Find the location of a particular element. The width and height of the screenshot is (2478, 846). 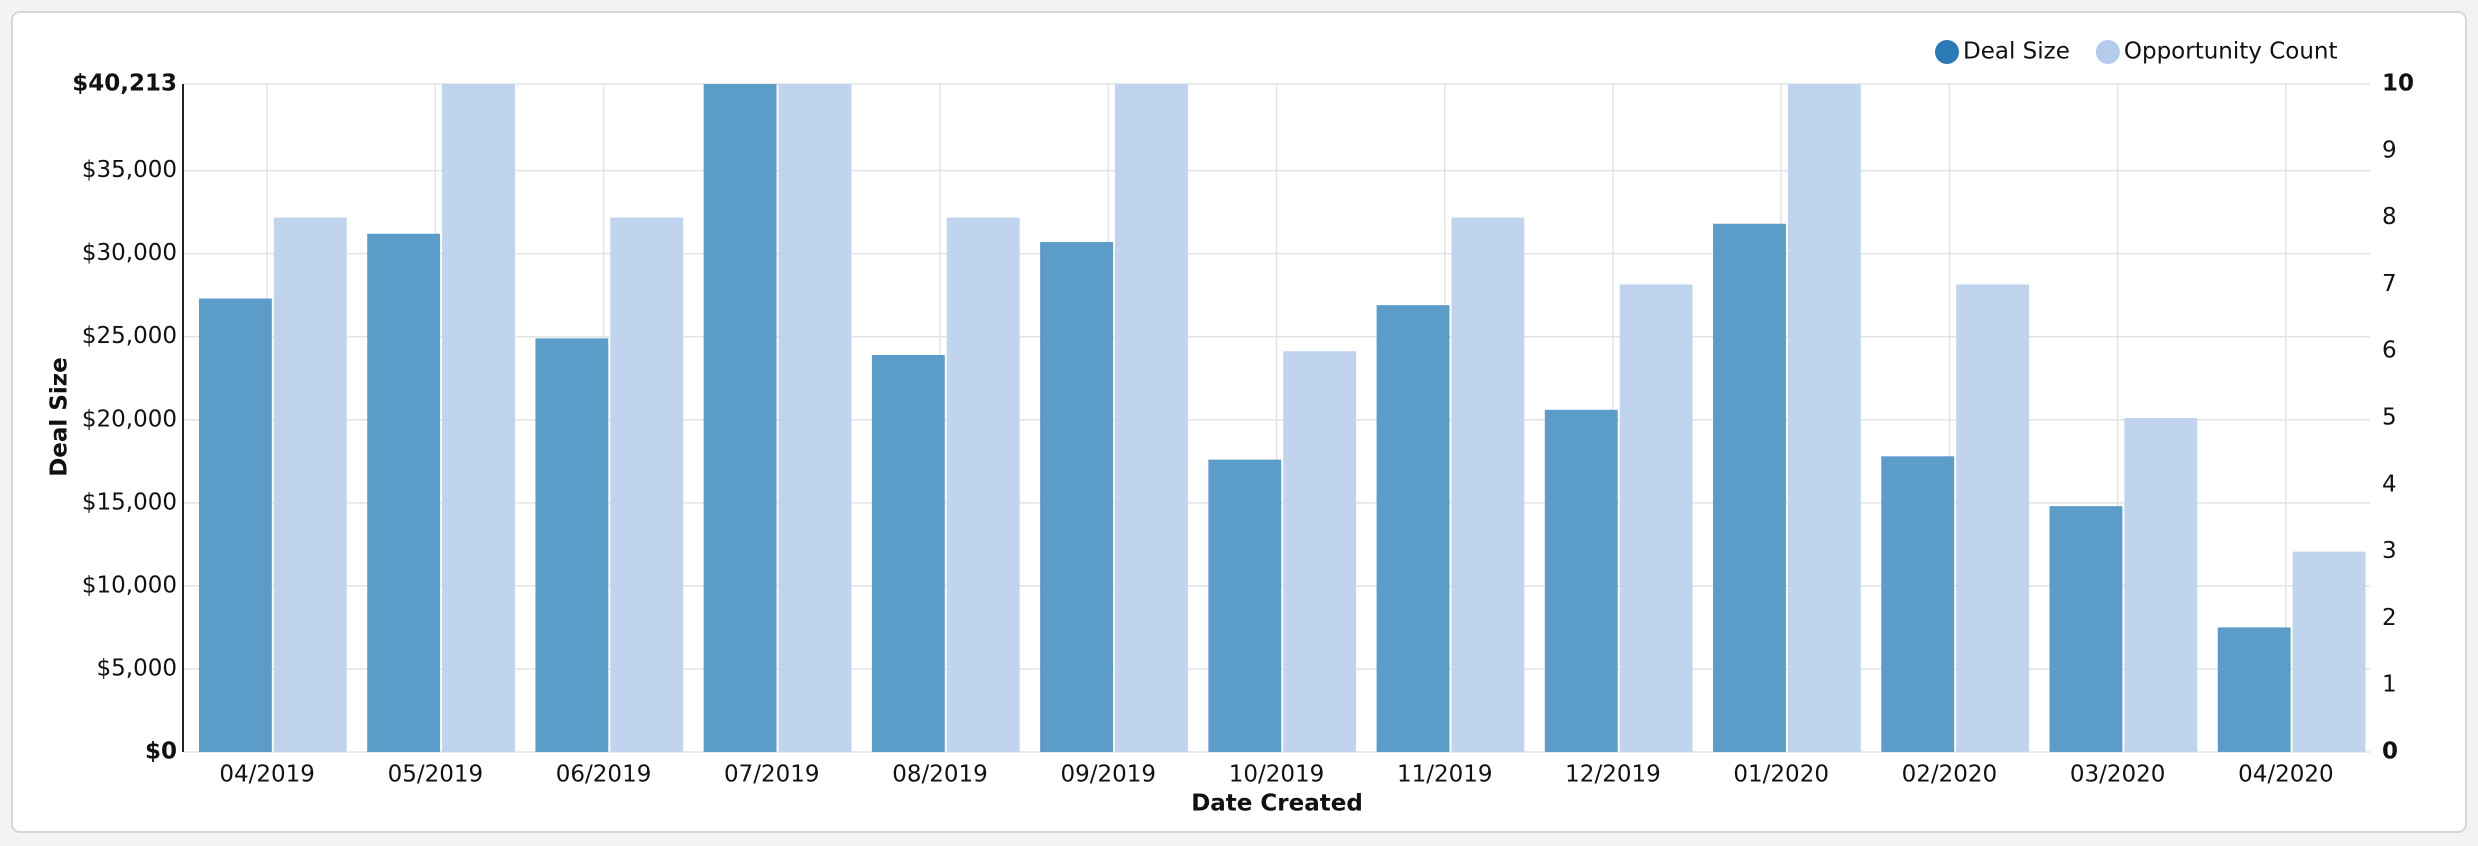

x-tick-label: 09/2019 is located at coordinates (1108, 775).